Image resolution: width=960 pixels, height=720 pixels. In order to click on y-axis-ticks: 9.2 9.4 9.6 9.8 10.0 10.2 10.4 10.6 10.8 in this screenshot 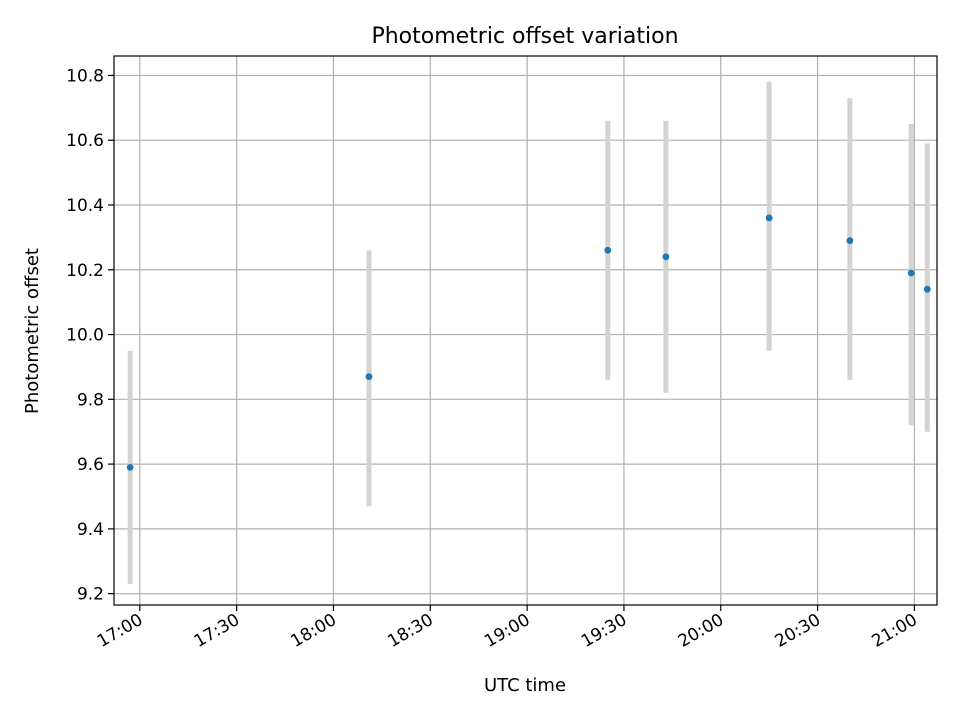, I will do `click(90, 335)`.